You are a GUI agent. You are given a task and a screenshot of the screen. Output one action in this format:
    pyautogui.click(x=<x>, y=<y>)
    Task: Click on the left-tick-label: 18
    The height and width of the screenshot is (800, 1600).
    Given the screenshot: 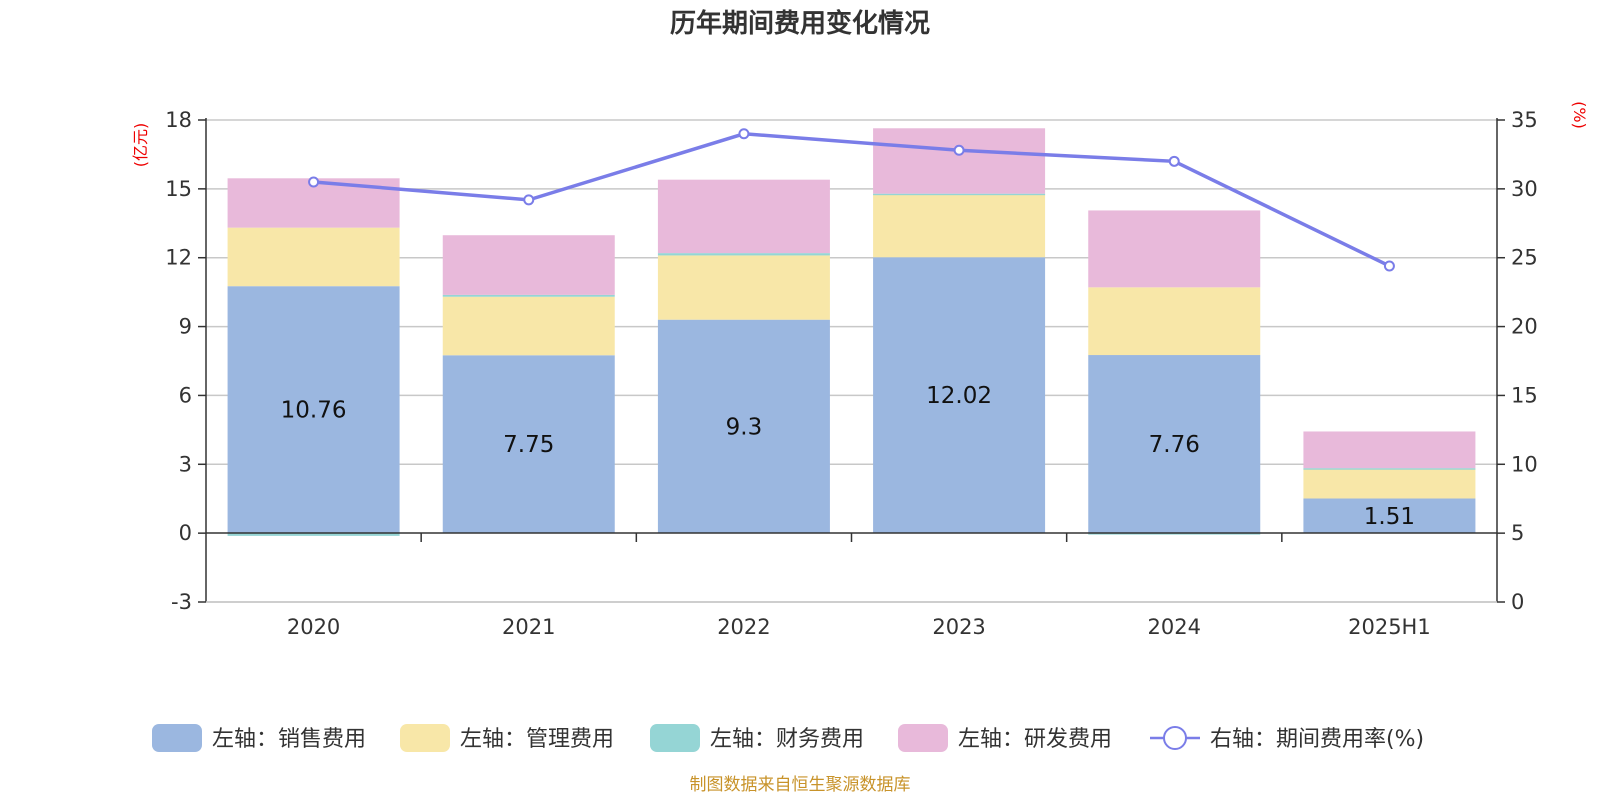 What is the action you would take?
    pyautogui.click(x=178, y=120)
    